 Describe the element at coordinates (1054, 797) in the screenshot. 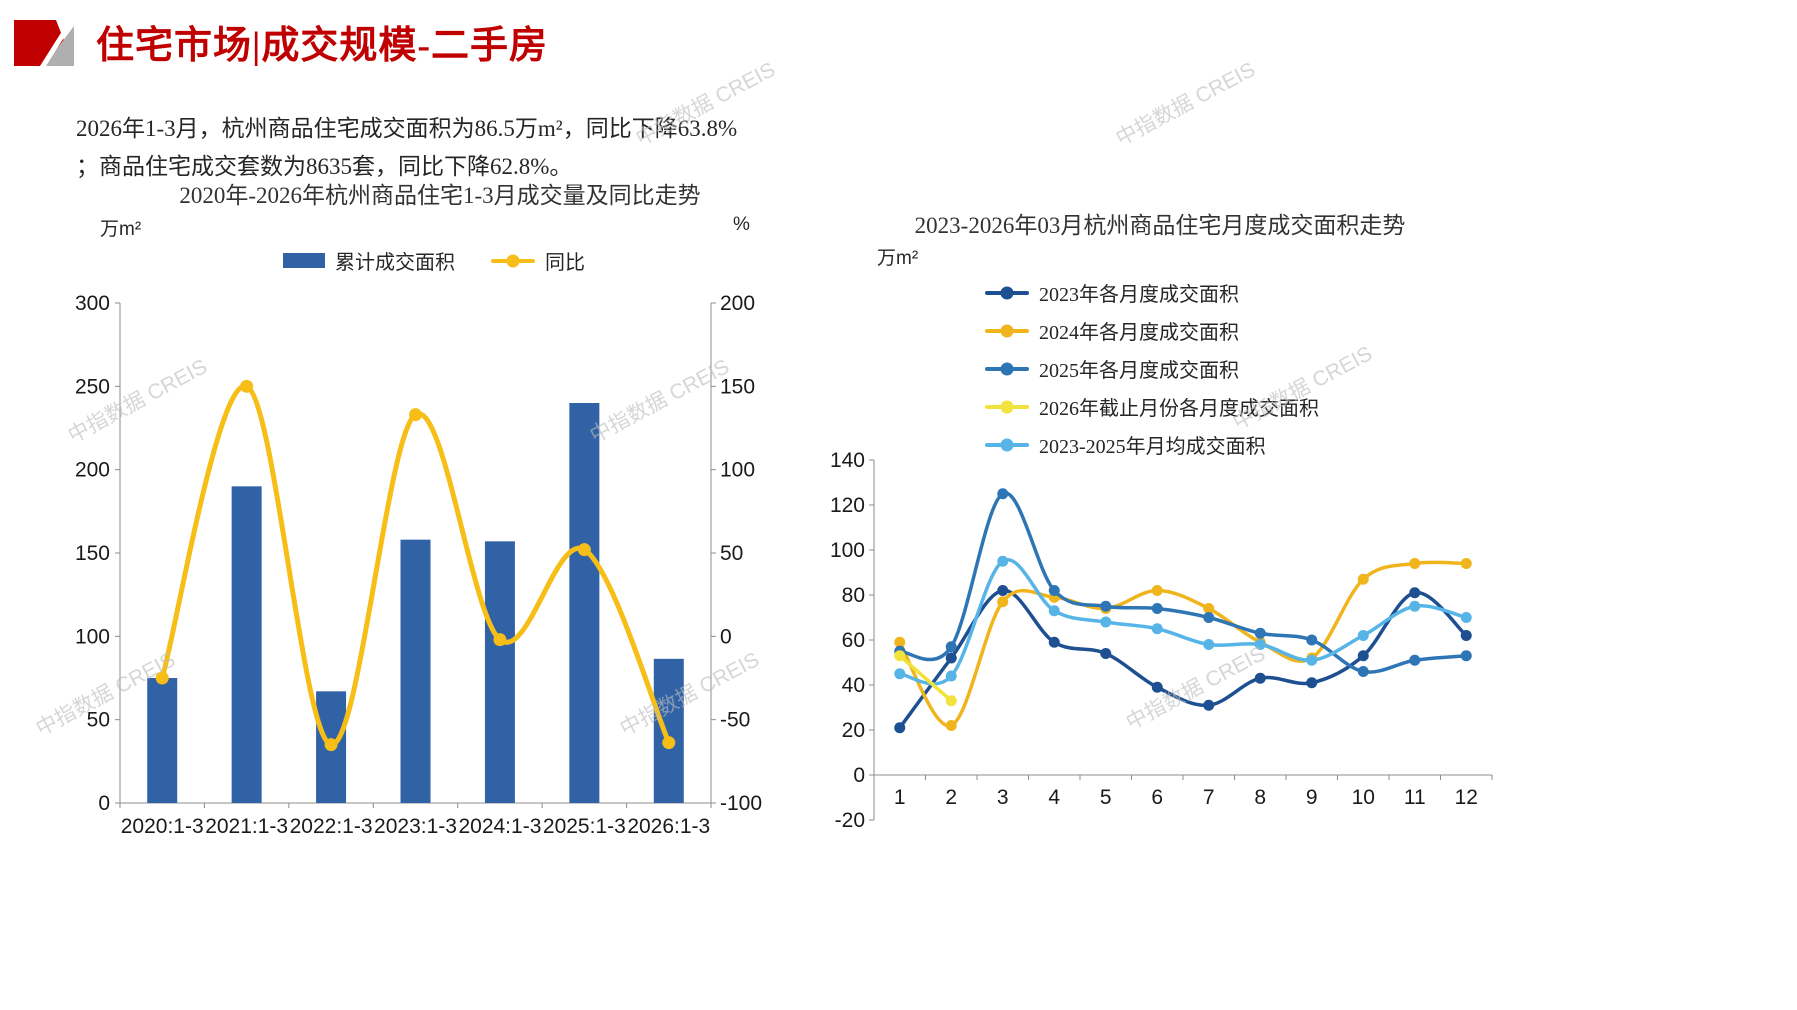

I see `svg-text: 4` at that location.